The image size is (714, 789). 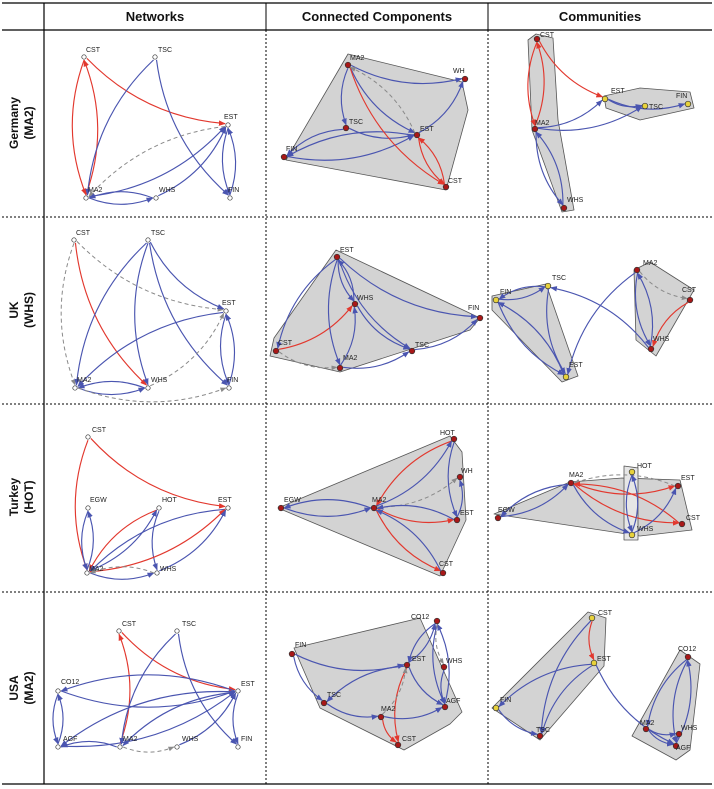 I want to click on edge-ma2-to-wh, so click(x=406, y=74).